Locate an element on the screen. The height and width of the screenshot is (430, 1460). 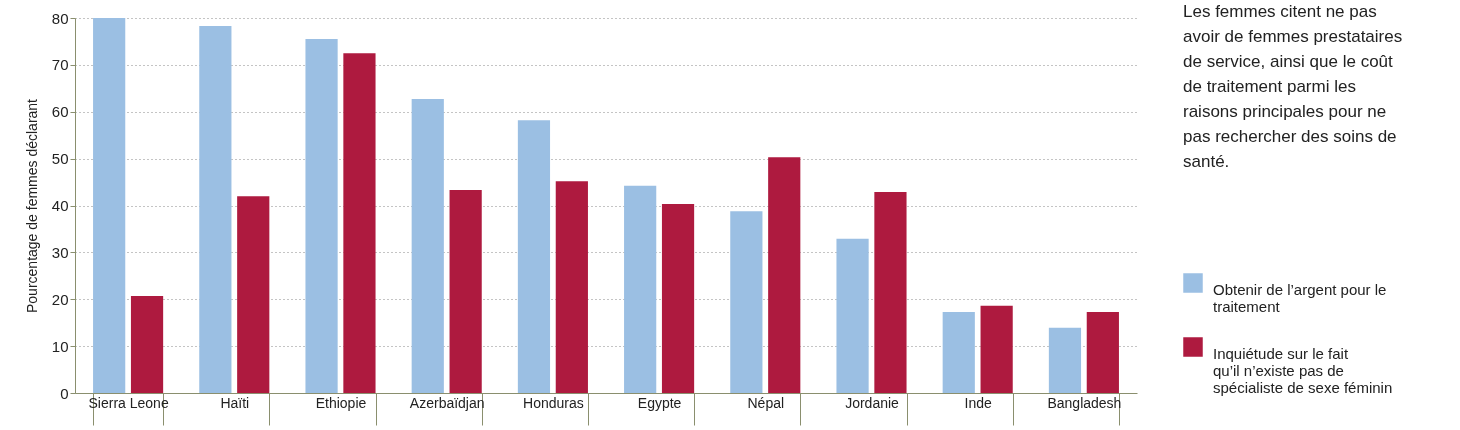
x-tick-label: Jordanie is located at coordinates (872, 402).